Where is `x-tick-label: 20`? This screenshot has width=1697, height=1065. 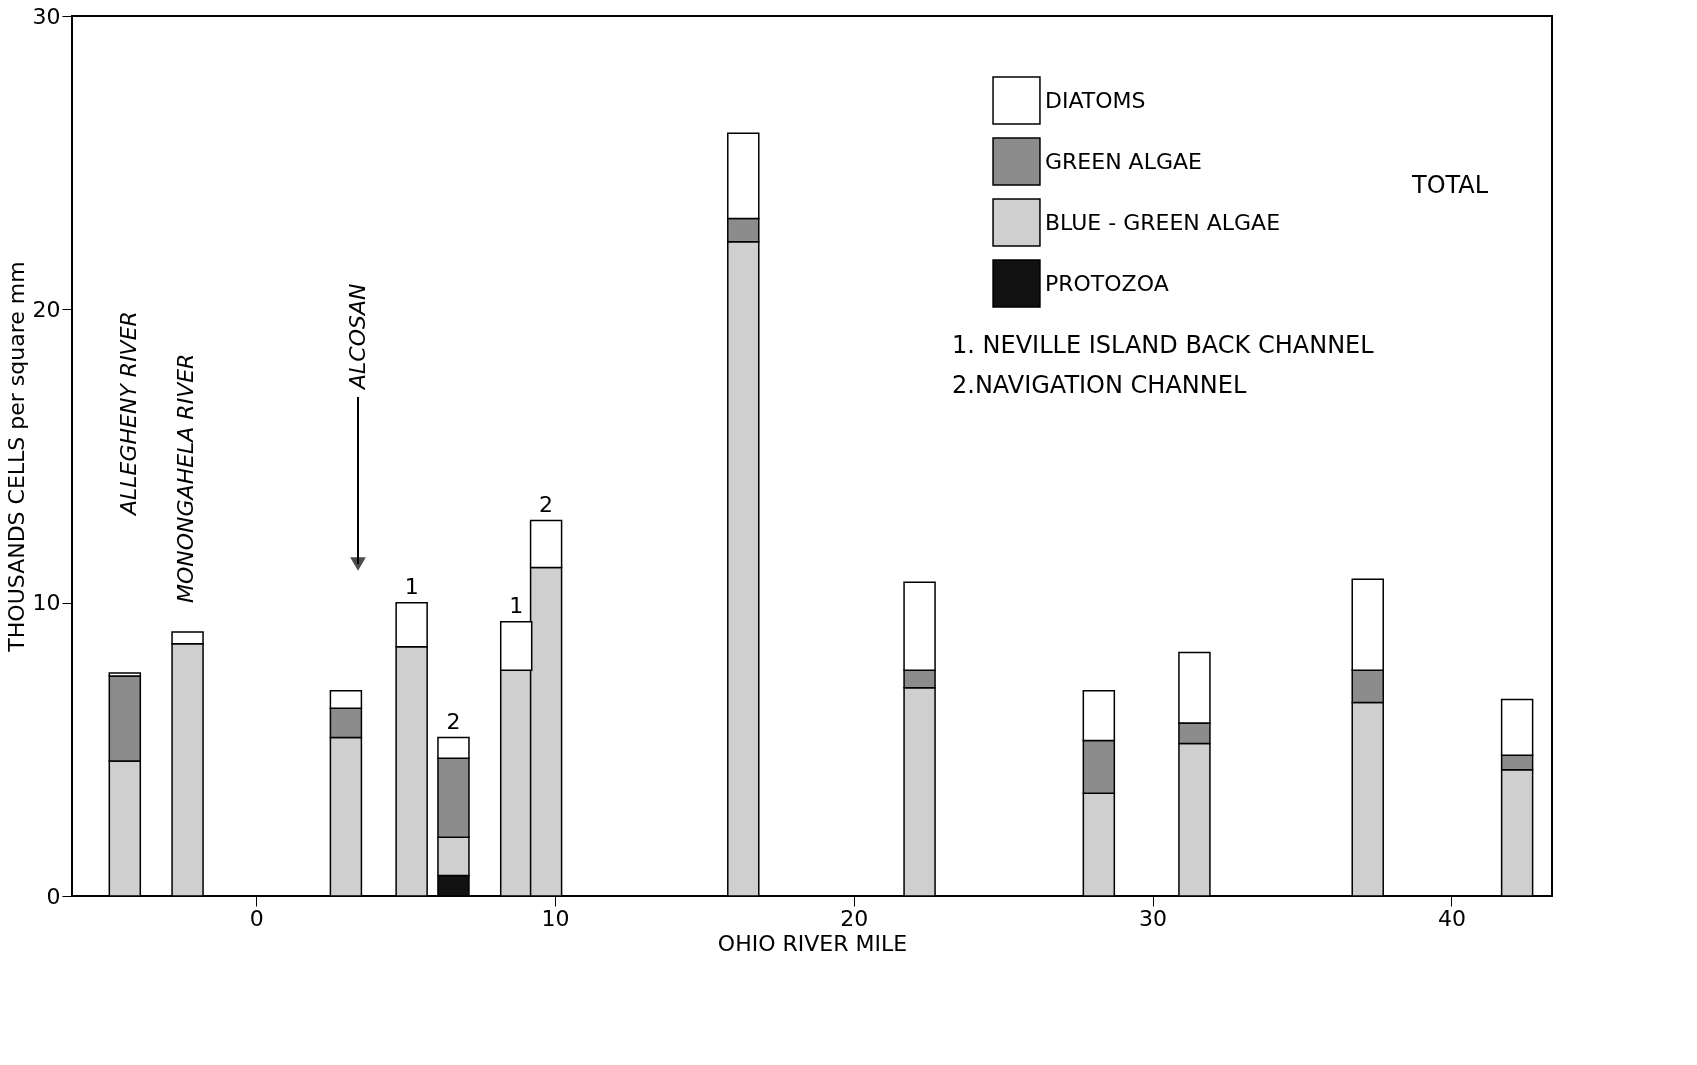
x-tick-label: 20 is located at coordinates (854, 918).